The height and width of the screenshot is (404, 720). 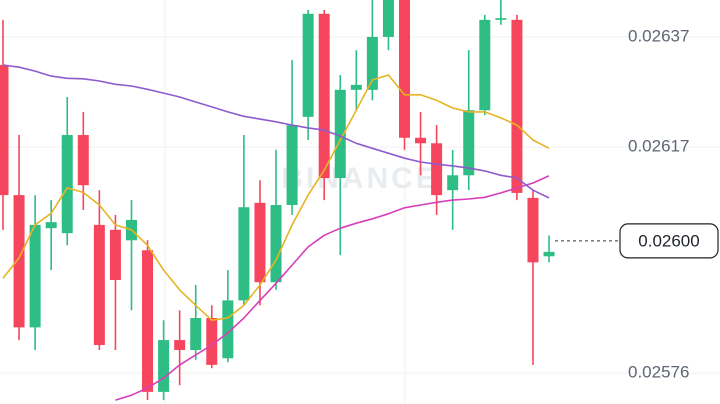 What do you see at coordinates (658, 372) in the screenshot?
I see `y-tick-label: 0.02576` at bounding box center [658, 372].